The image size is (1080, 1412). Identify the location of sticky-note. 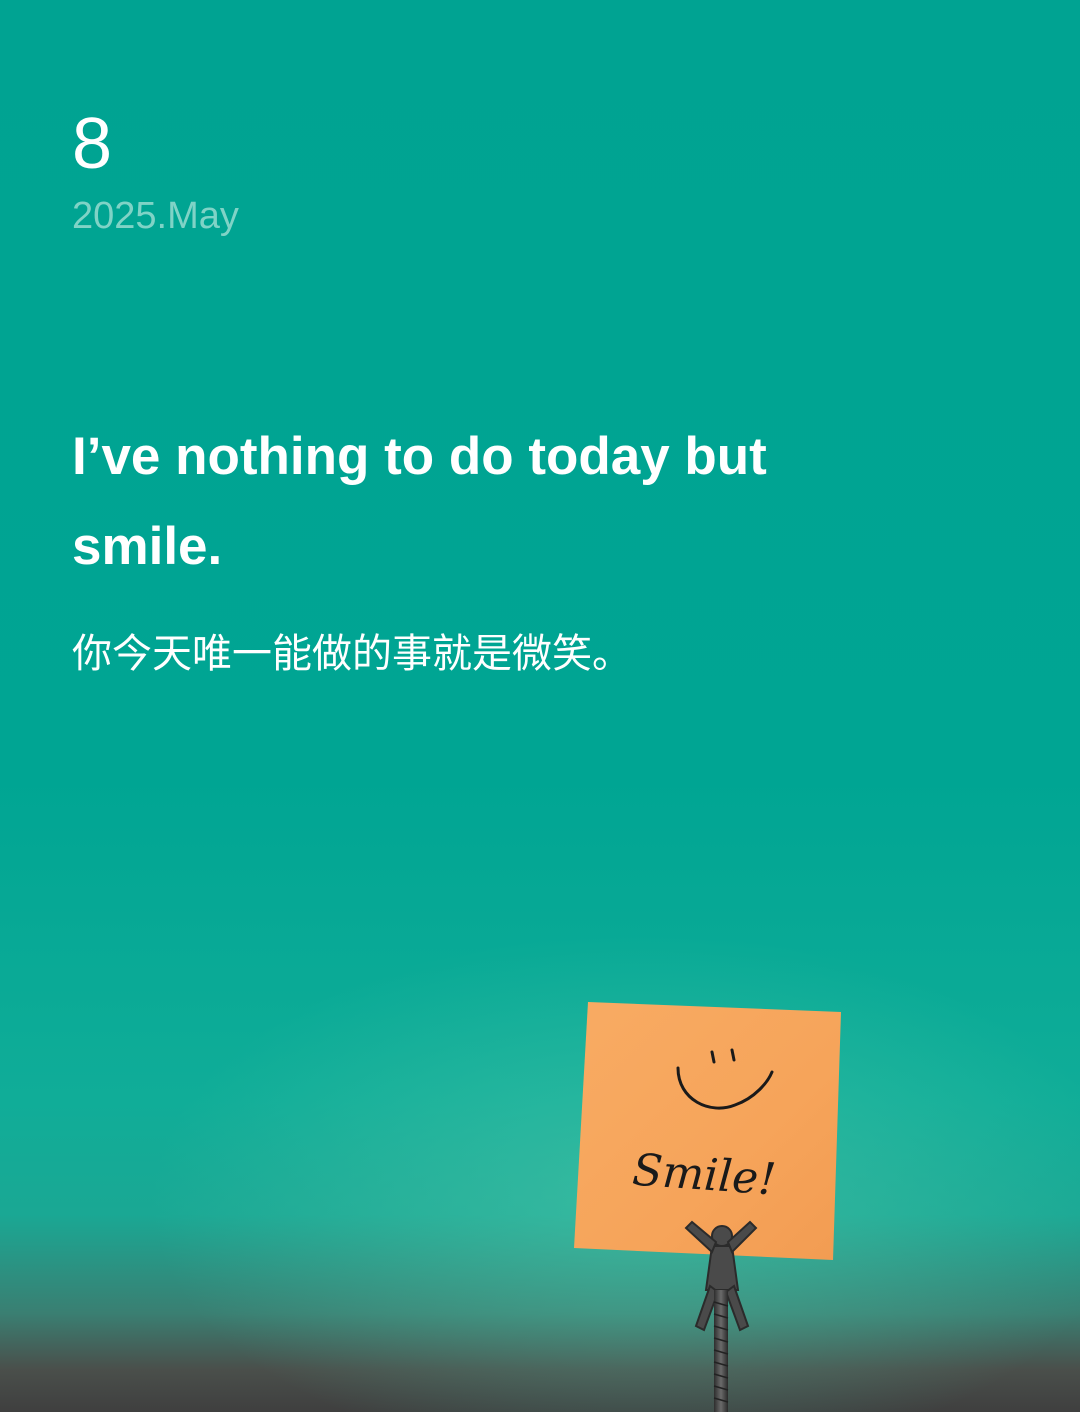
(707, 1131).